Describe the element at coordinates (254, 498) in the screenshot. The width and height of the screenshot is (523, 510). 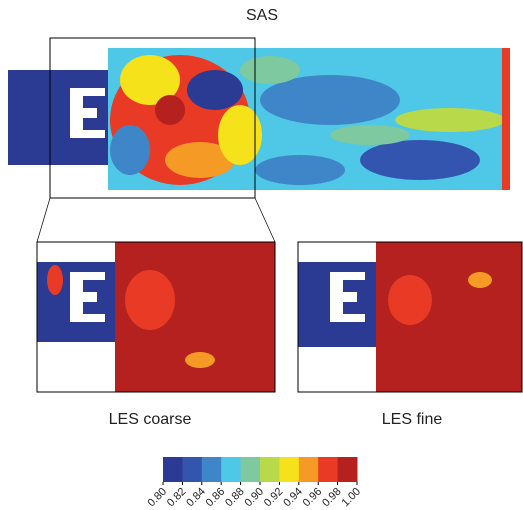
I see `colorbar-tick-label: 0.90` at that location.